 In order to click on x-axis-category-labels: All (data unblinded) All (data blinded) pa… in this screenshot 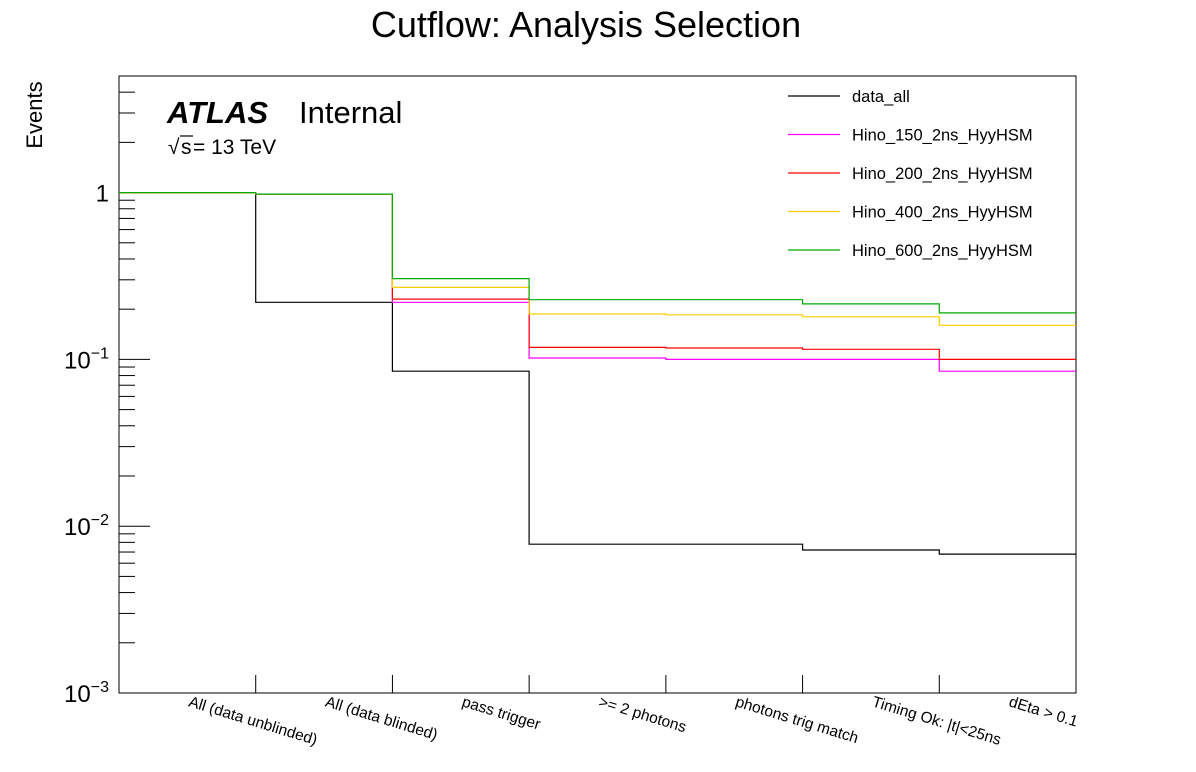, I will do `click(633, 721)`.